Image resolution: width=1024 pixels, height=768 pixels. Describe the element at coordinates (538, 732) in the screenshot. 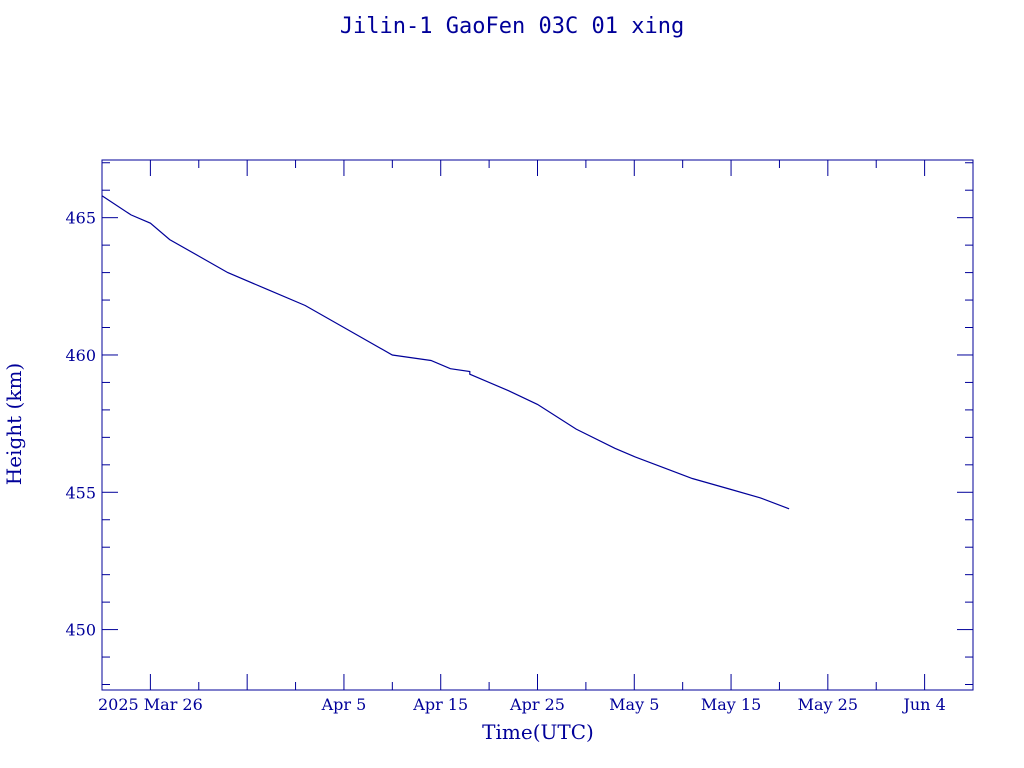

I see `x-axis-label: Time(UTC)` at that location.